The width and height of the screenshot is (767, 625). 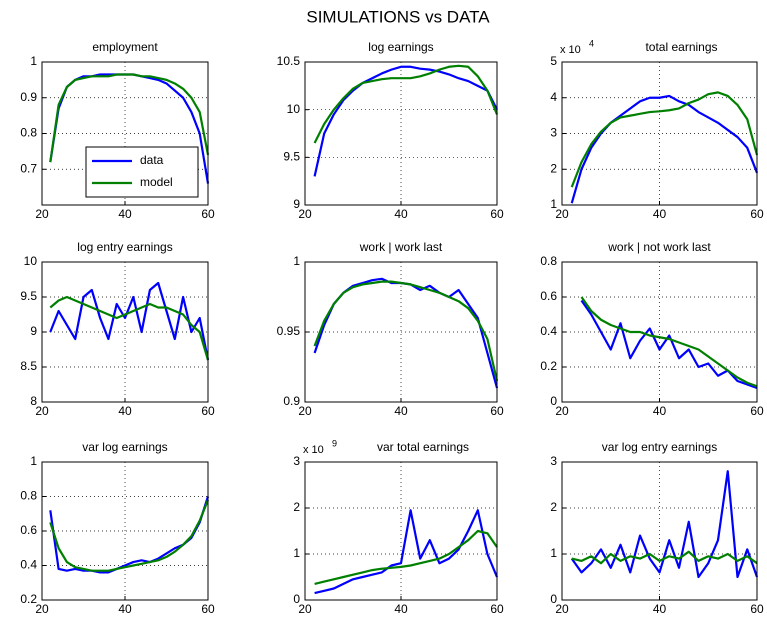 What do you see at coordinates (659, 247) in the screenshot?
I see `subplot-title: work | not work last` at bounding box center [659, 247].